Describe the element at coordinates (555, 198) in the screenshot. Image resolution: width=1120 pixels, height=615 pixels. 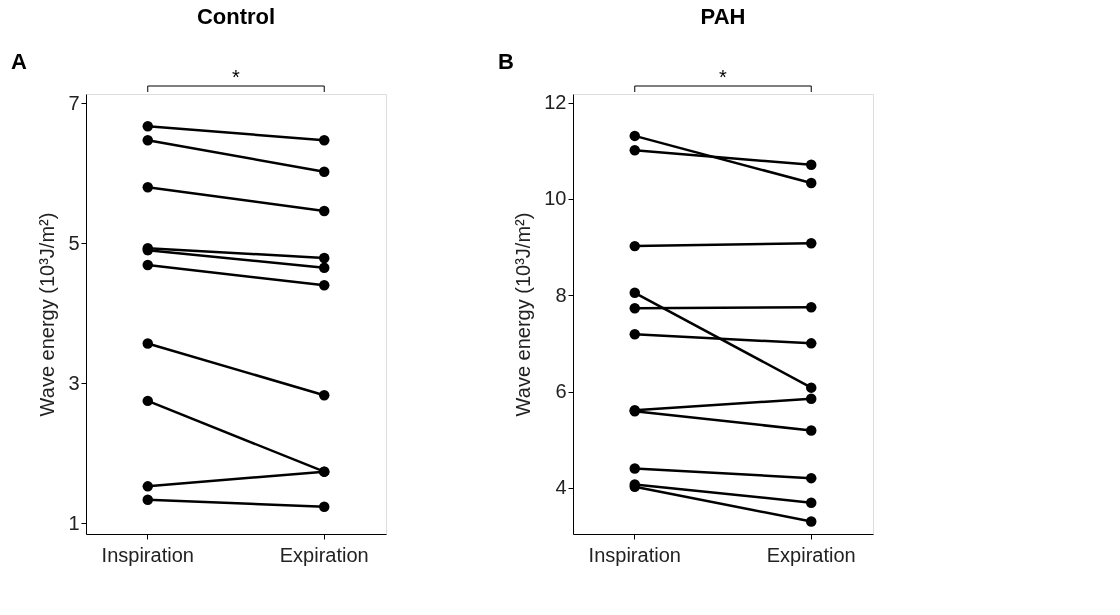
I see `y-tick-label: 10` at that location.